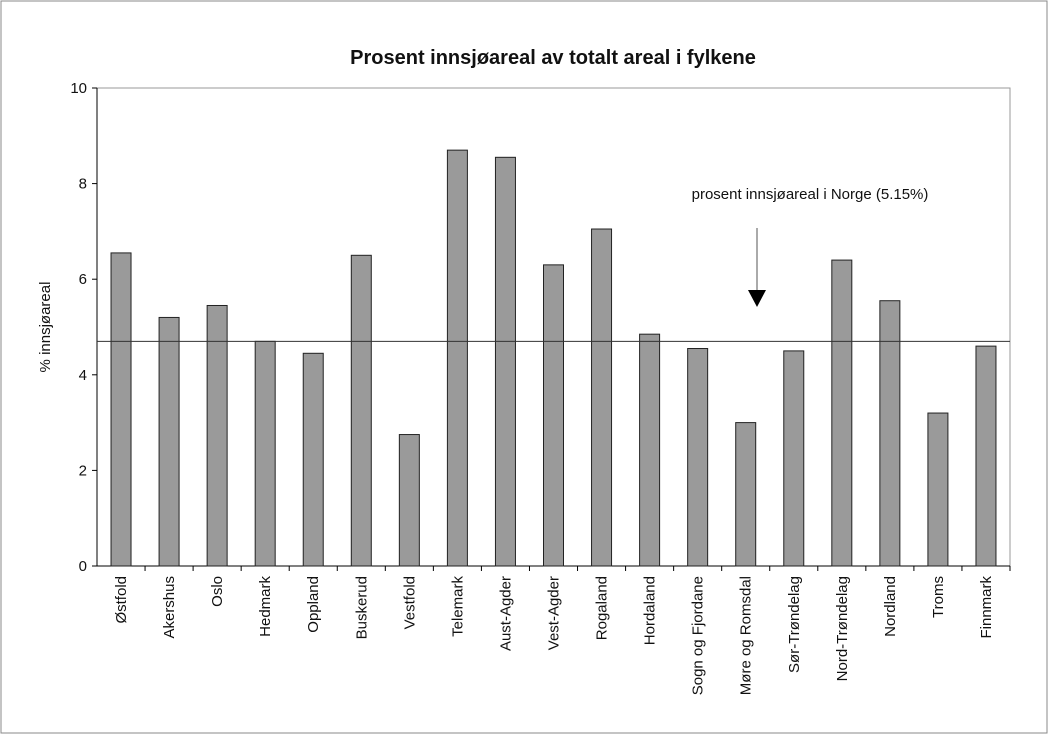 The image size is (1048, 734). What do you see at coordinates (83, 566) in the screenshot?
I see `y-tick-label: 0` at bounding box center [83, 566].